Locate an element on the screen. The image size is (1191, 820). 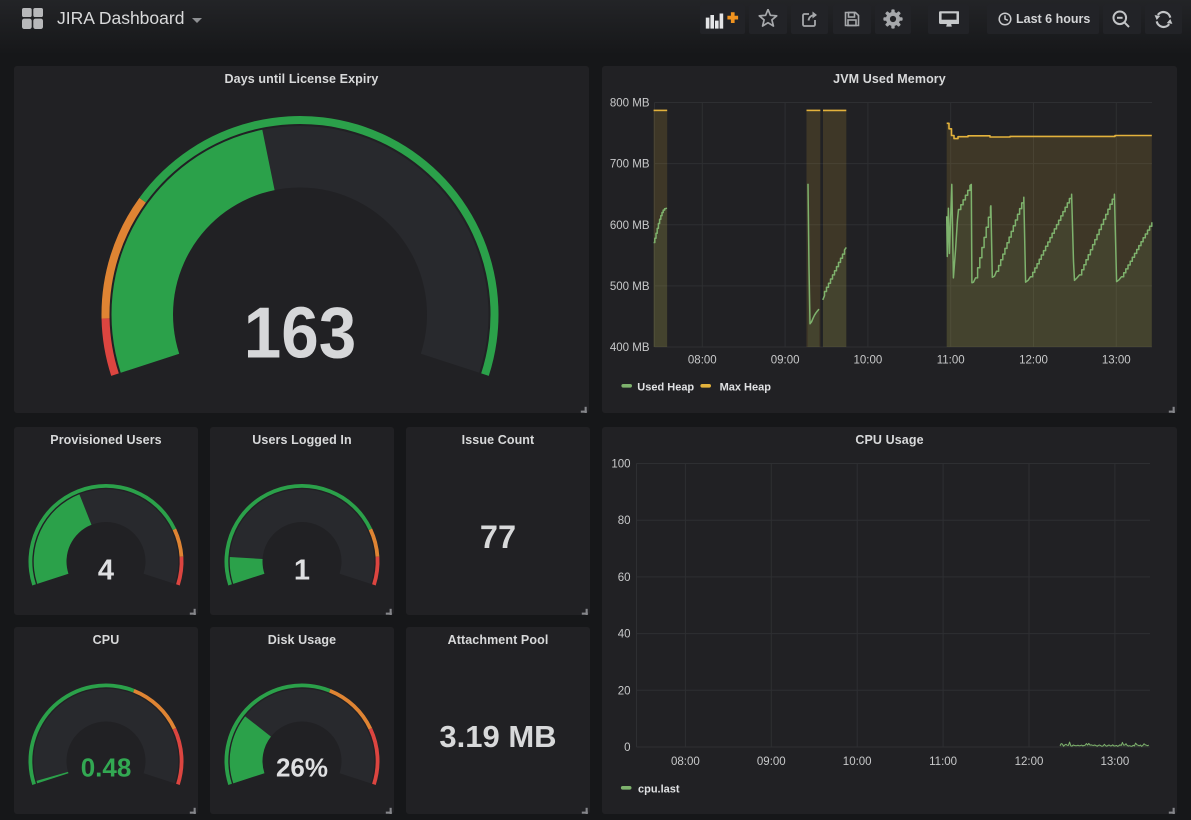
svg-text: 700 MB is located at coordinates (630, 165).